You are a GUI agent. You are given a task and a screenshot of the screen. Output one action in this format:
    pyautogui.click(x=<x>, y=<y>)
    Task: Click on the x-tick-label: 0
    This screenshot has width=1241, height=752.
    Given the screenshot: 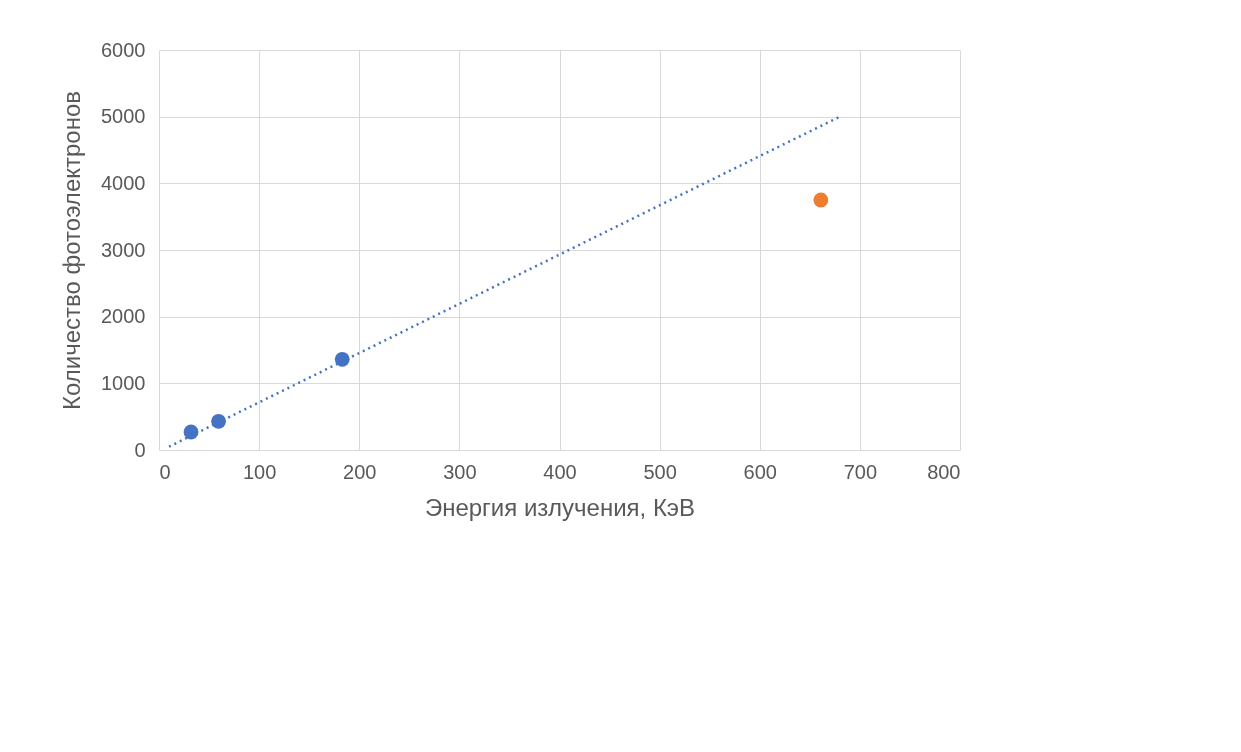 What is the action you would take?
    pyautogui.click(x=165, y=471)
    